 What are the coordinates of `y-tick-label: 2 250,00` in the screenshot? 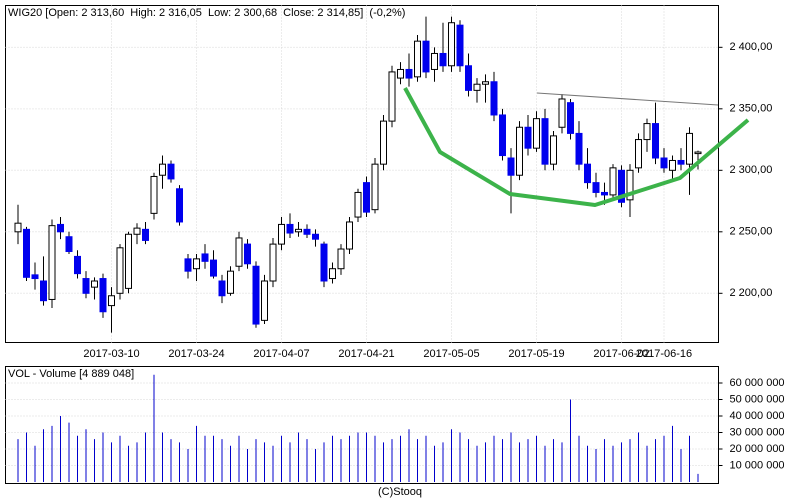 It's located at (751, 232).